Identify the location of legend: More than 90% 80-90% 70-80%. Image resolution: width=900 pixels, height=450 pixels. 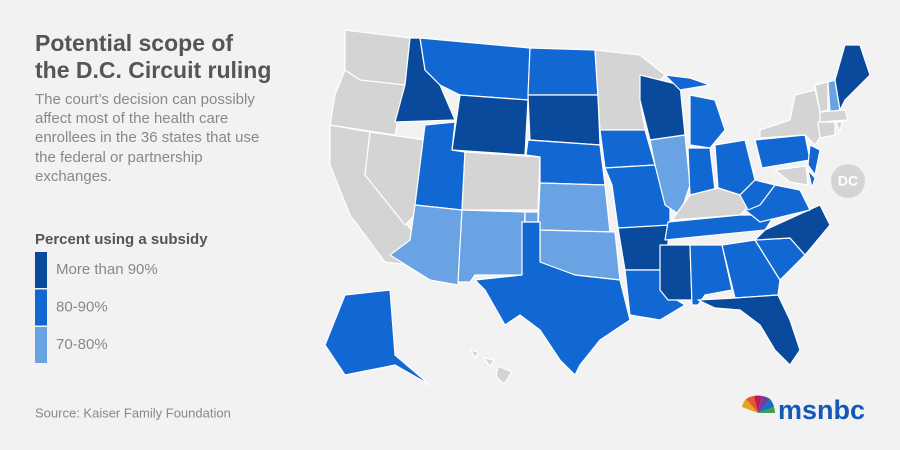
(96, 307).